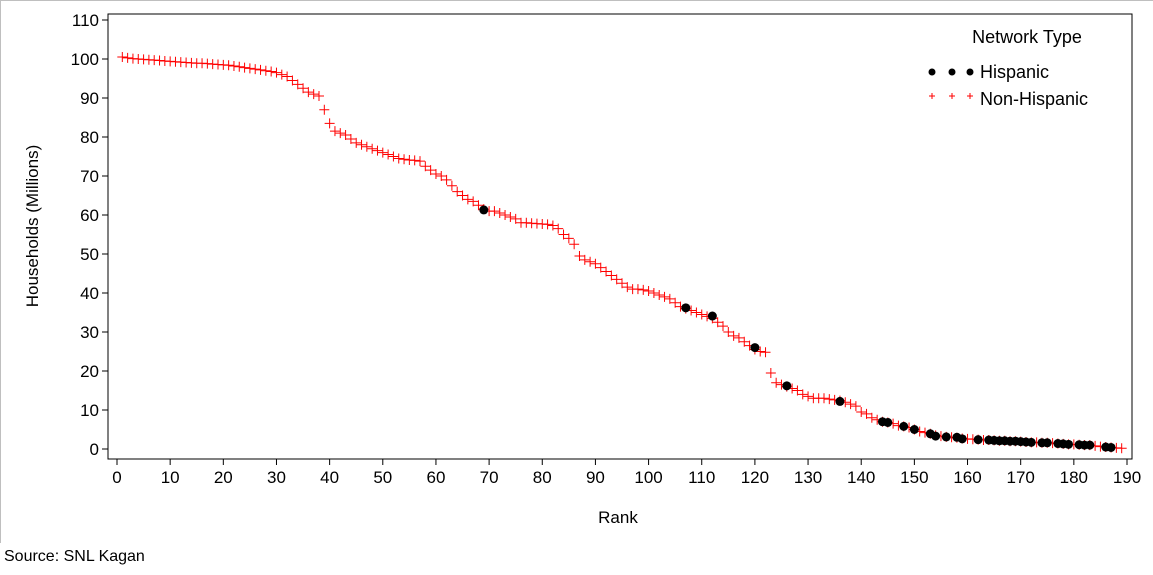  What do you see at coordinates (618, 517) in the screenshot?
I see `x-axis-label: Rank` at bounding box center [618, 517].